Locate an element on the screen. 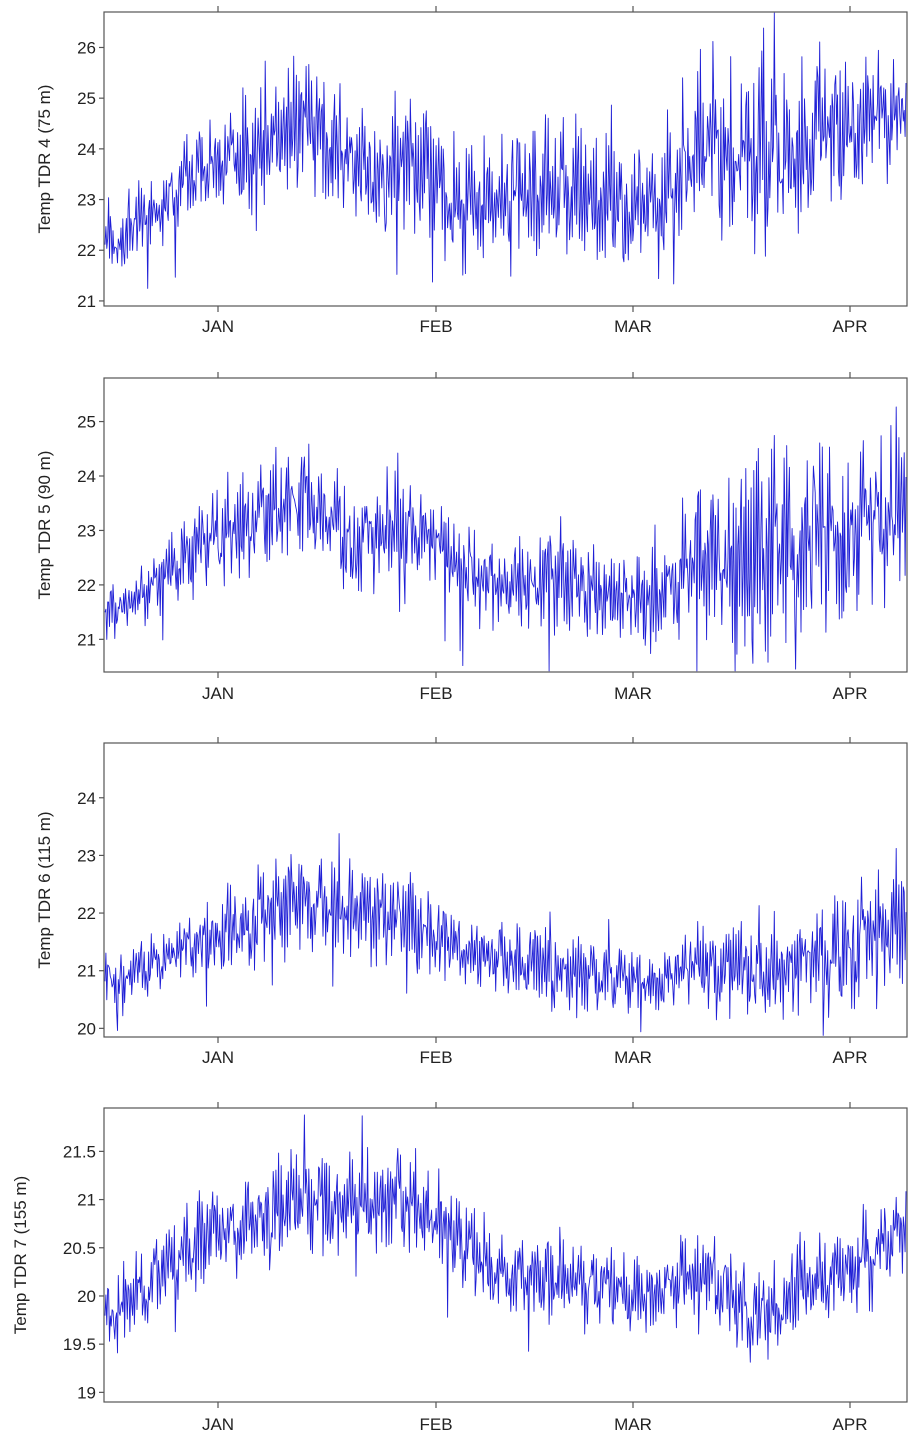 The image size is (908, 1443). y-tick-label: 21.5 is located at coordinates (79, 1151).